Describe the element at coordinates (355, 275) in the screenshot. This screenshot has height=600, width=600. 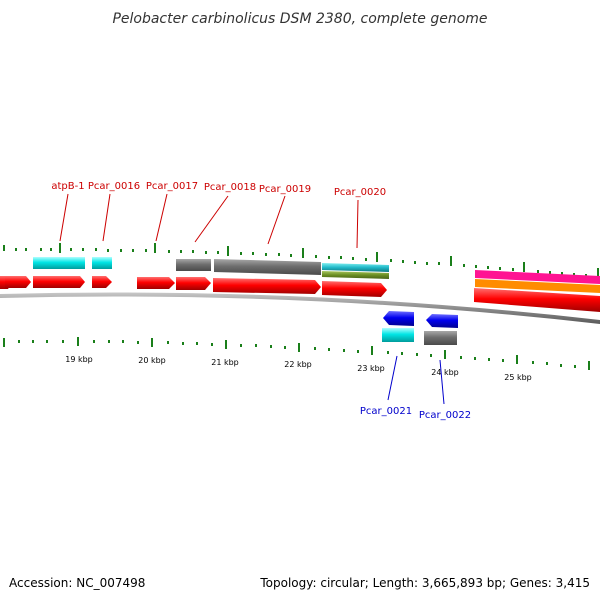
I see `feature-olive` at that location.